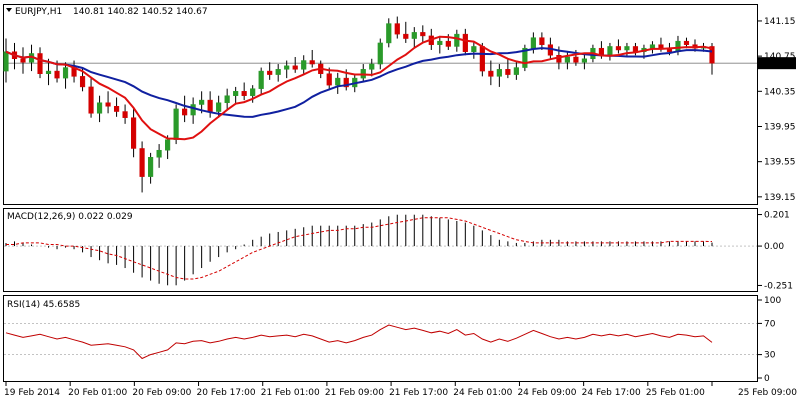 This screenshot has width=800, height=400. Describe the element at coordinates (780, 163) in the screenshot. I see `price-tick-label: 139.55` at that location.